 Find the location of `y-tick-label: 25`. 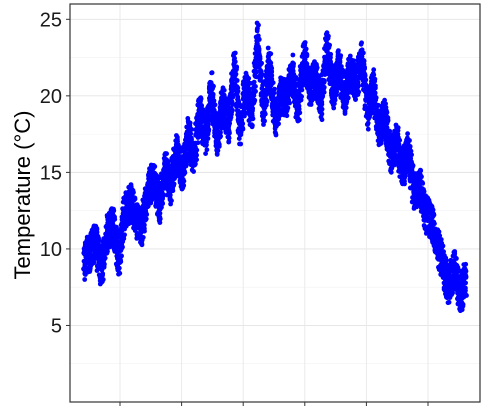

y-tick-label: 25 is located at coordinates (51, 20).